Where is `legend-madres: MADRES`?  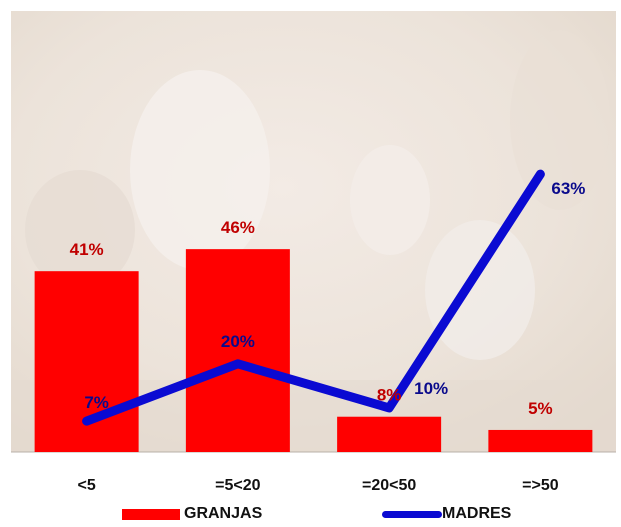
legend-madres: MADRES is located at coordinates (446, 514).